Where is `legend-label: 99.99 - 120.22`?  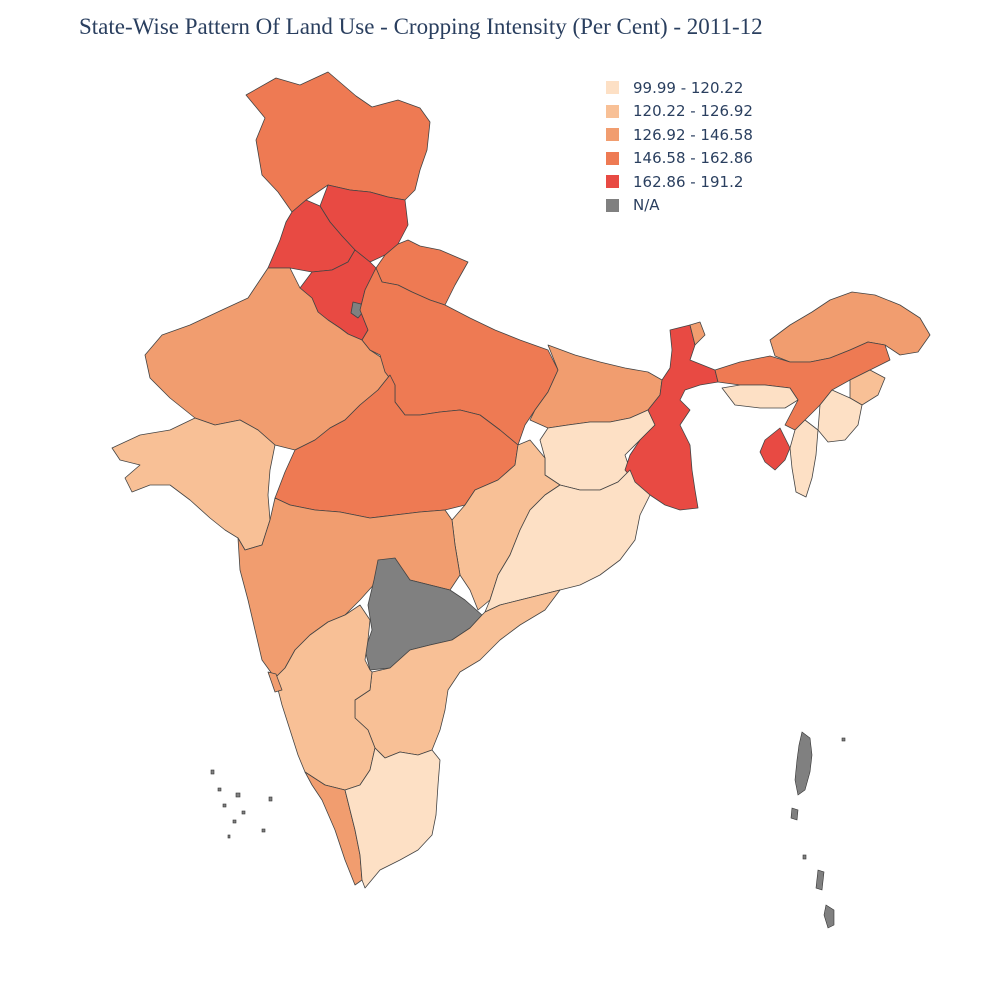 legend-label: 99.99 - 120.22 is located at coordinates (688, 87).